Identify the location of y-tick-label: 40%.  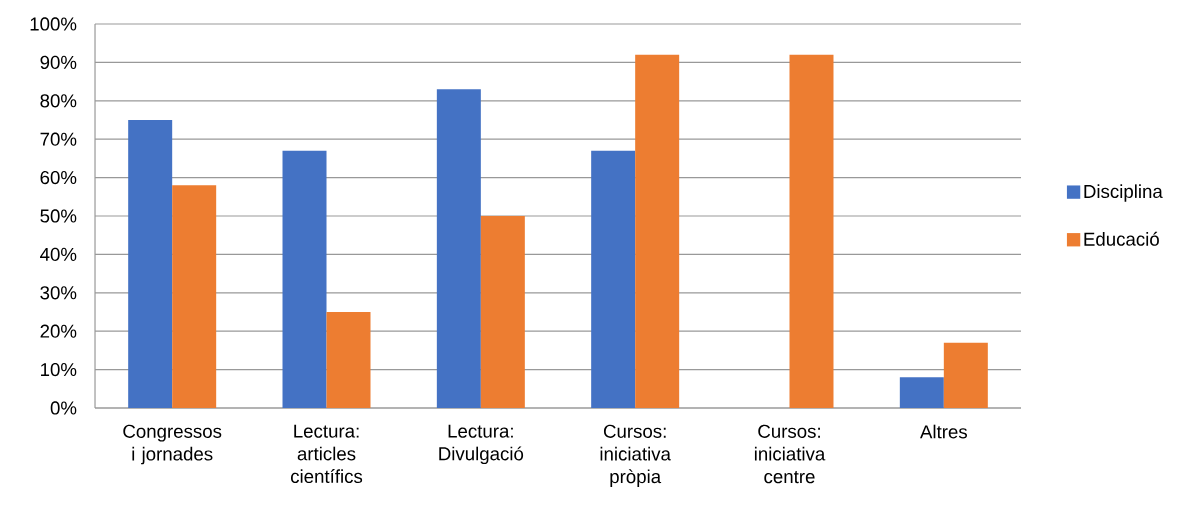
(58, 254).